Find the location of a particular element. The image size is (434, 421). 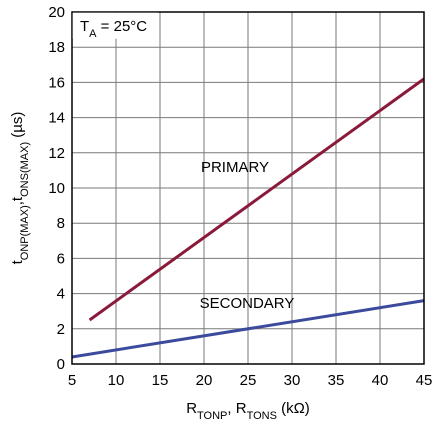

x-tick-label: 30 is located at coordinates (292, 380).